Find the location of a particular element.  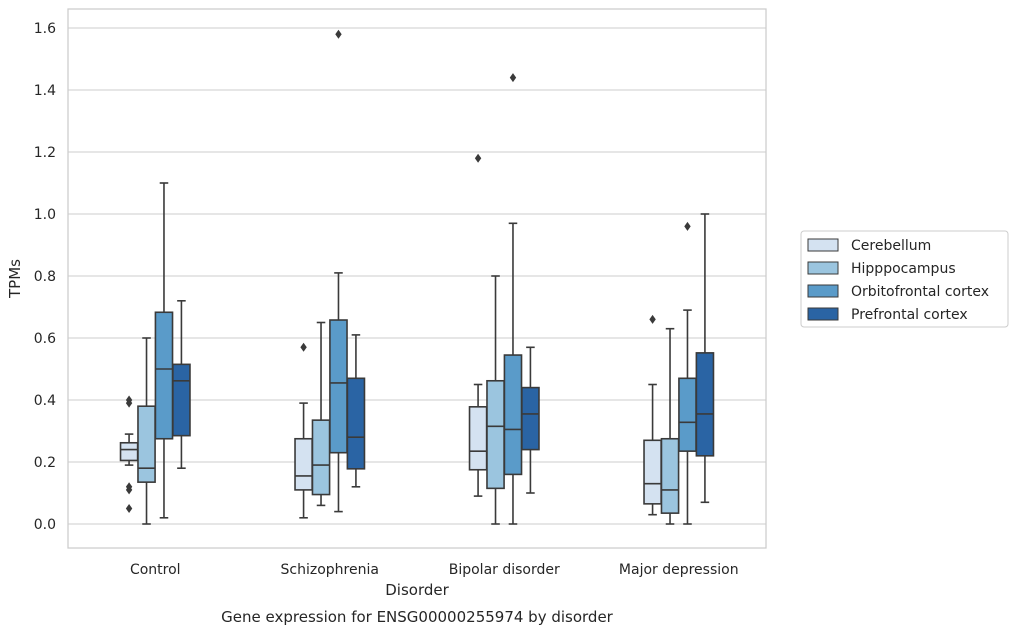

x-tick-label: Control is located at coordinates (155, 570).